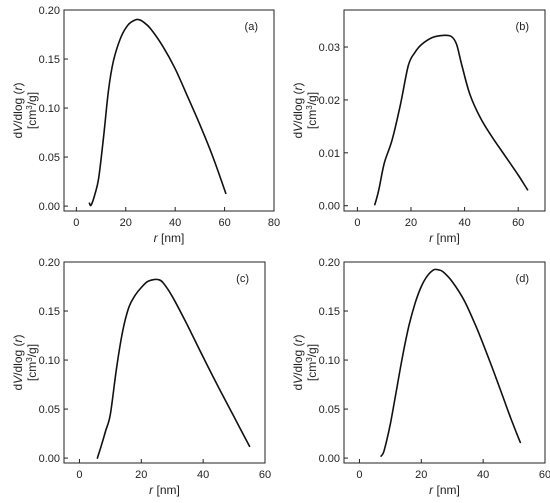  Describe the element at coordinates (79, 475) in the screenshot. I see `x-tick-label-c-0: 0` at that location.